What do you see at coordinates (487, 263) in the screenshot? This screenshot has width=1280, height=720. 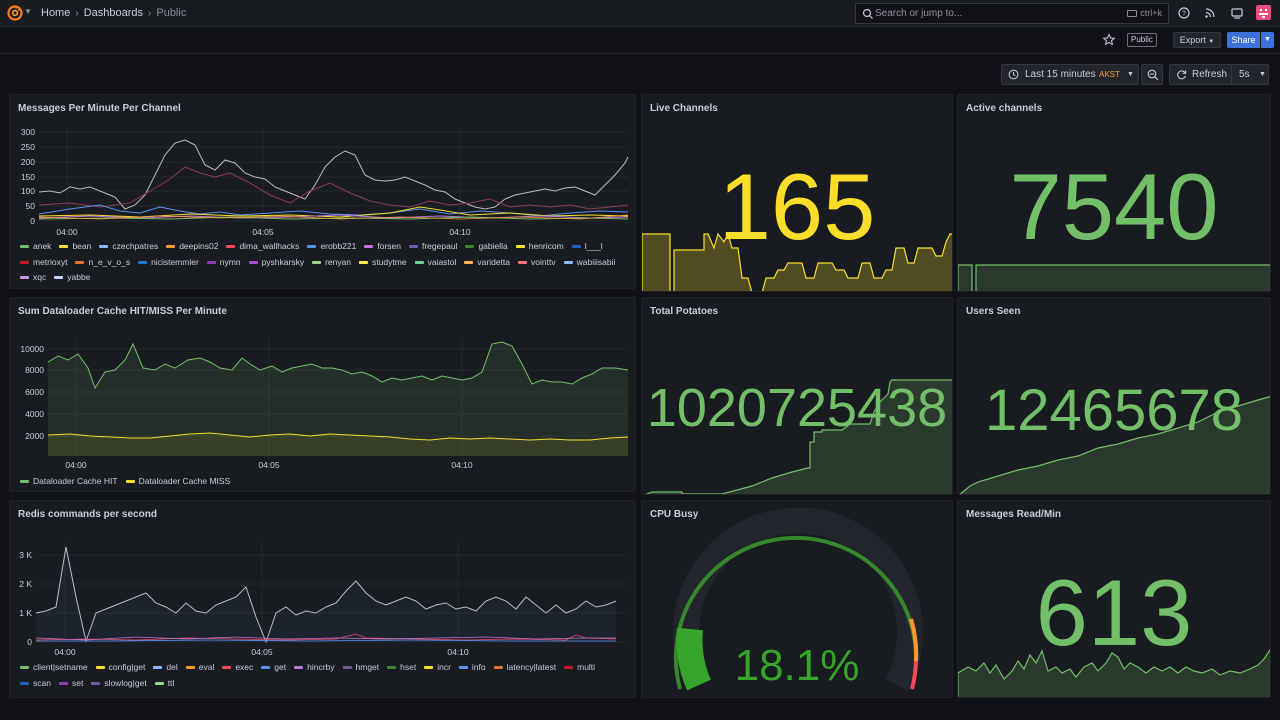 I see `legend-item: varidetta` at bounding box center [487, 263].